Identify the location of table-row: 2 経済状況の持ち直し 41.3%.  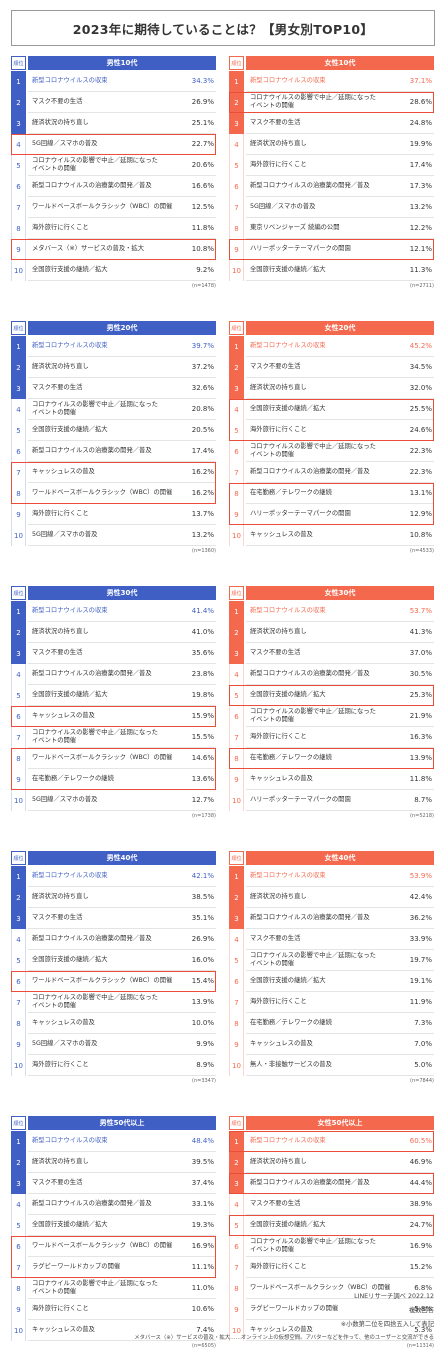
(331, 632).